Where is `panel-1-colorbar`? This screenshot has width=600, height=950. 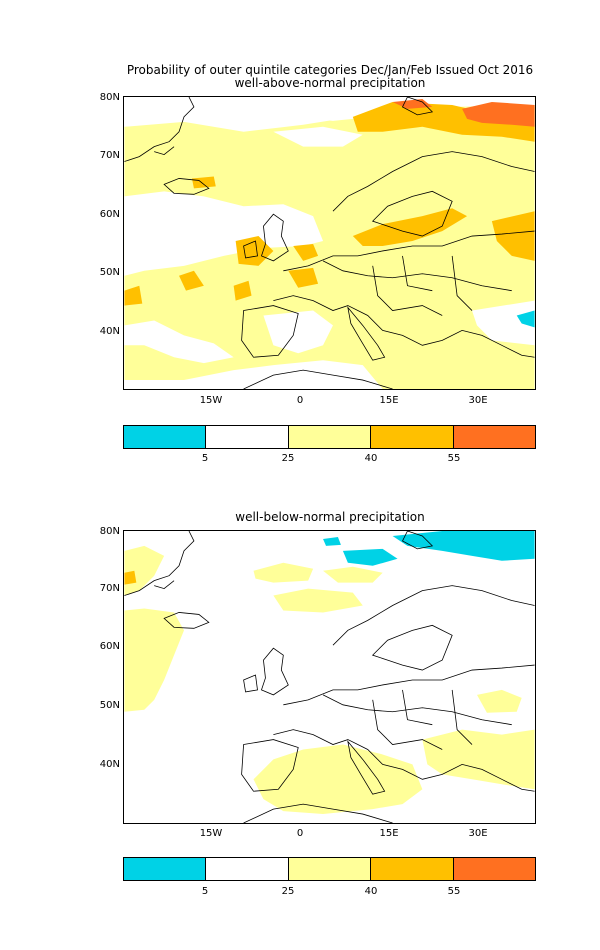
panel-1-colorbar is located at coordinates (329, 437).